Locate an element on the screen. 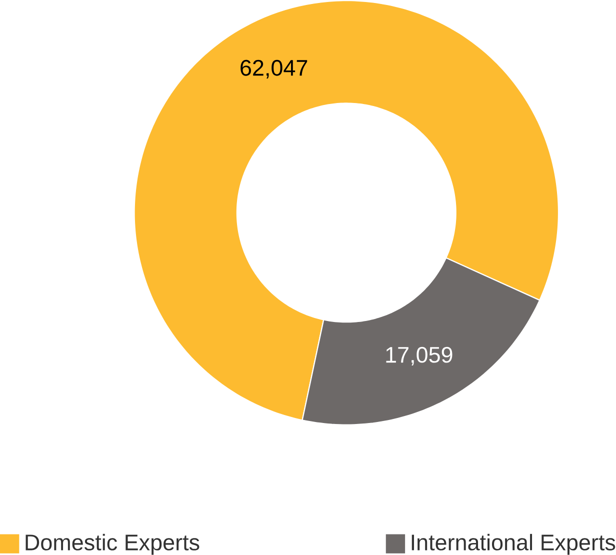 The width and height of the screenshot is (616, 555). legend-label: Domestic Experts is located at coordinates (113, 544).